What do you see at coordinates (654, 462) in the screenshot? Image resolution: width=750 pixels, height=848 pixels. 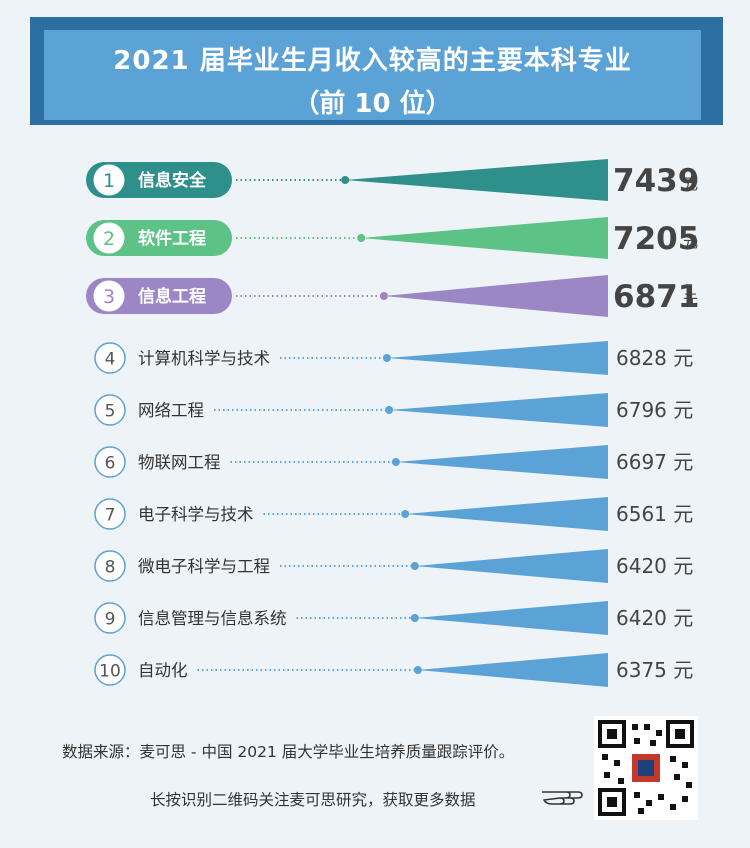 I see `value-label: 6697 元` at bounding box center [654, 462].